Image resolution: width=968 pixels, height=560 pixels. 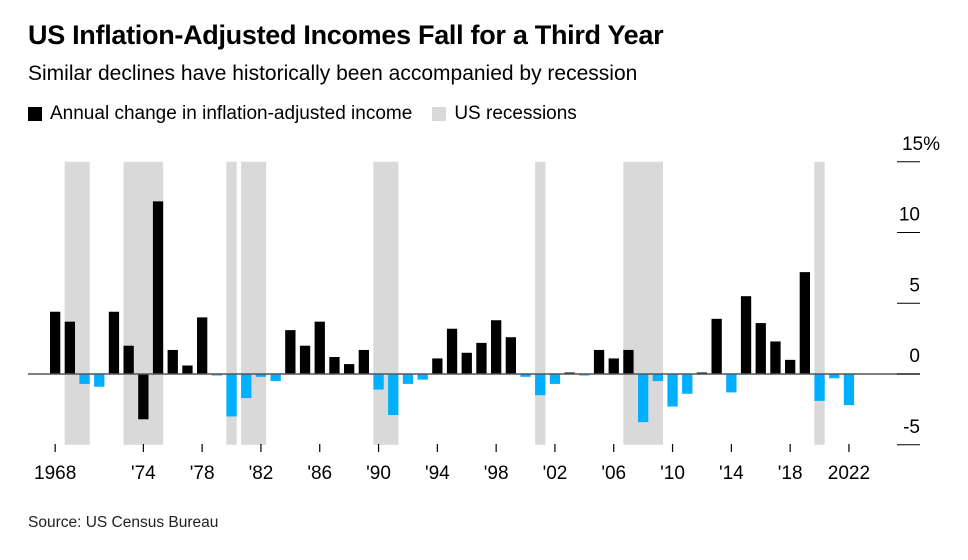 I want to click on bar-1988, so click(x=349, y=369).